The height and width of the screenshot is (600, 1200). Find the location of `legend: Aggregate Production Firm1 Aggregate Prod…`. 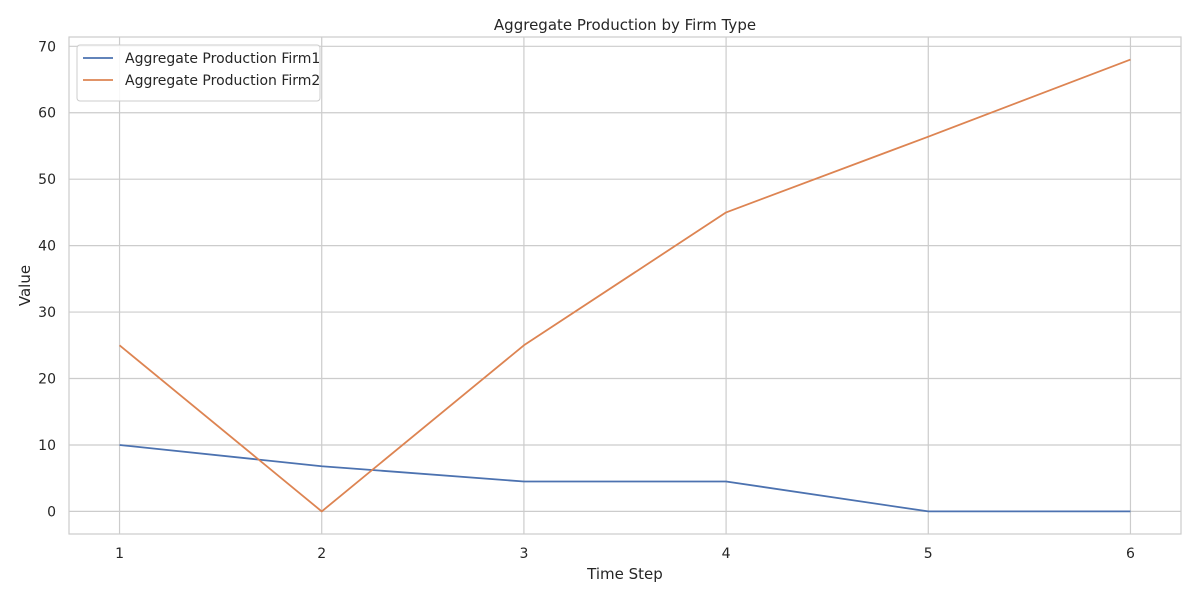

legend: Aggregate Production Firm1 Aggregate Prod… is located at coordinates (198, 73).